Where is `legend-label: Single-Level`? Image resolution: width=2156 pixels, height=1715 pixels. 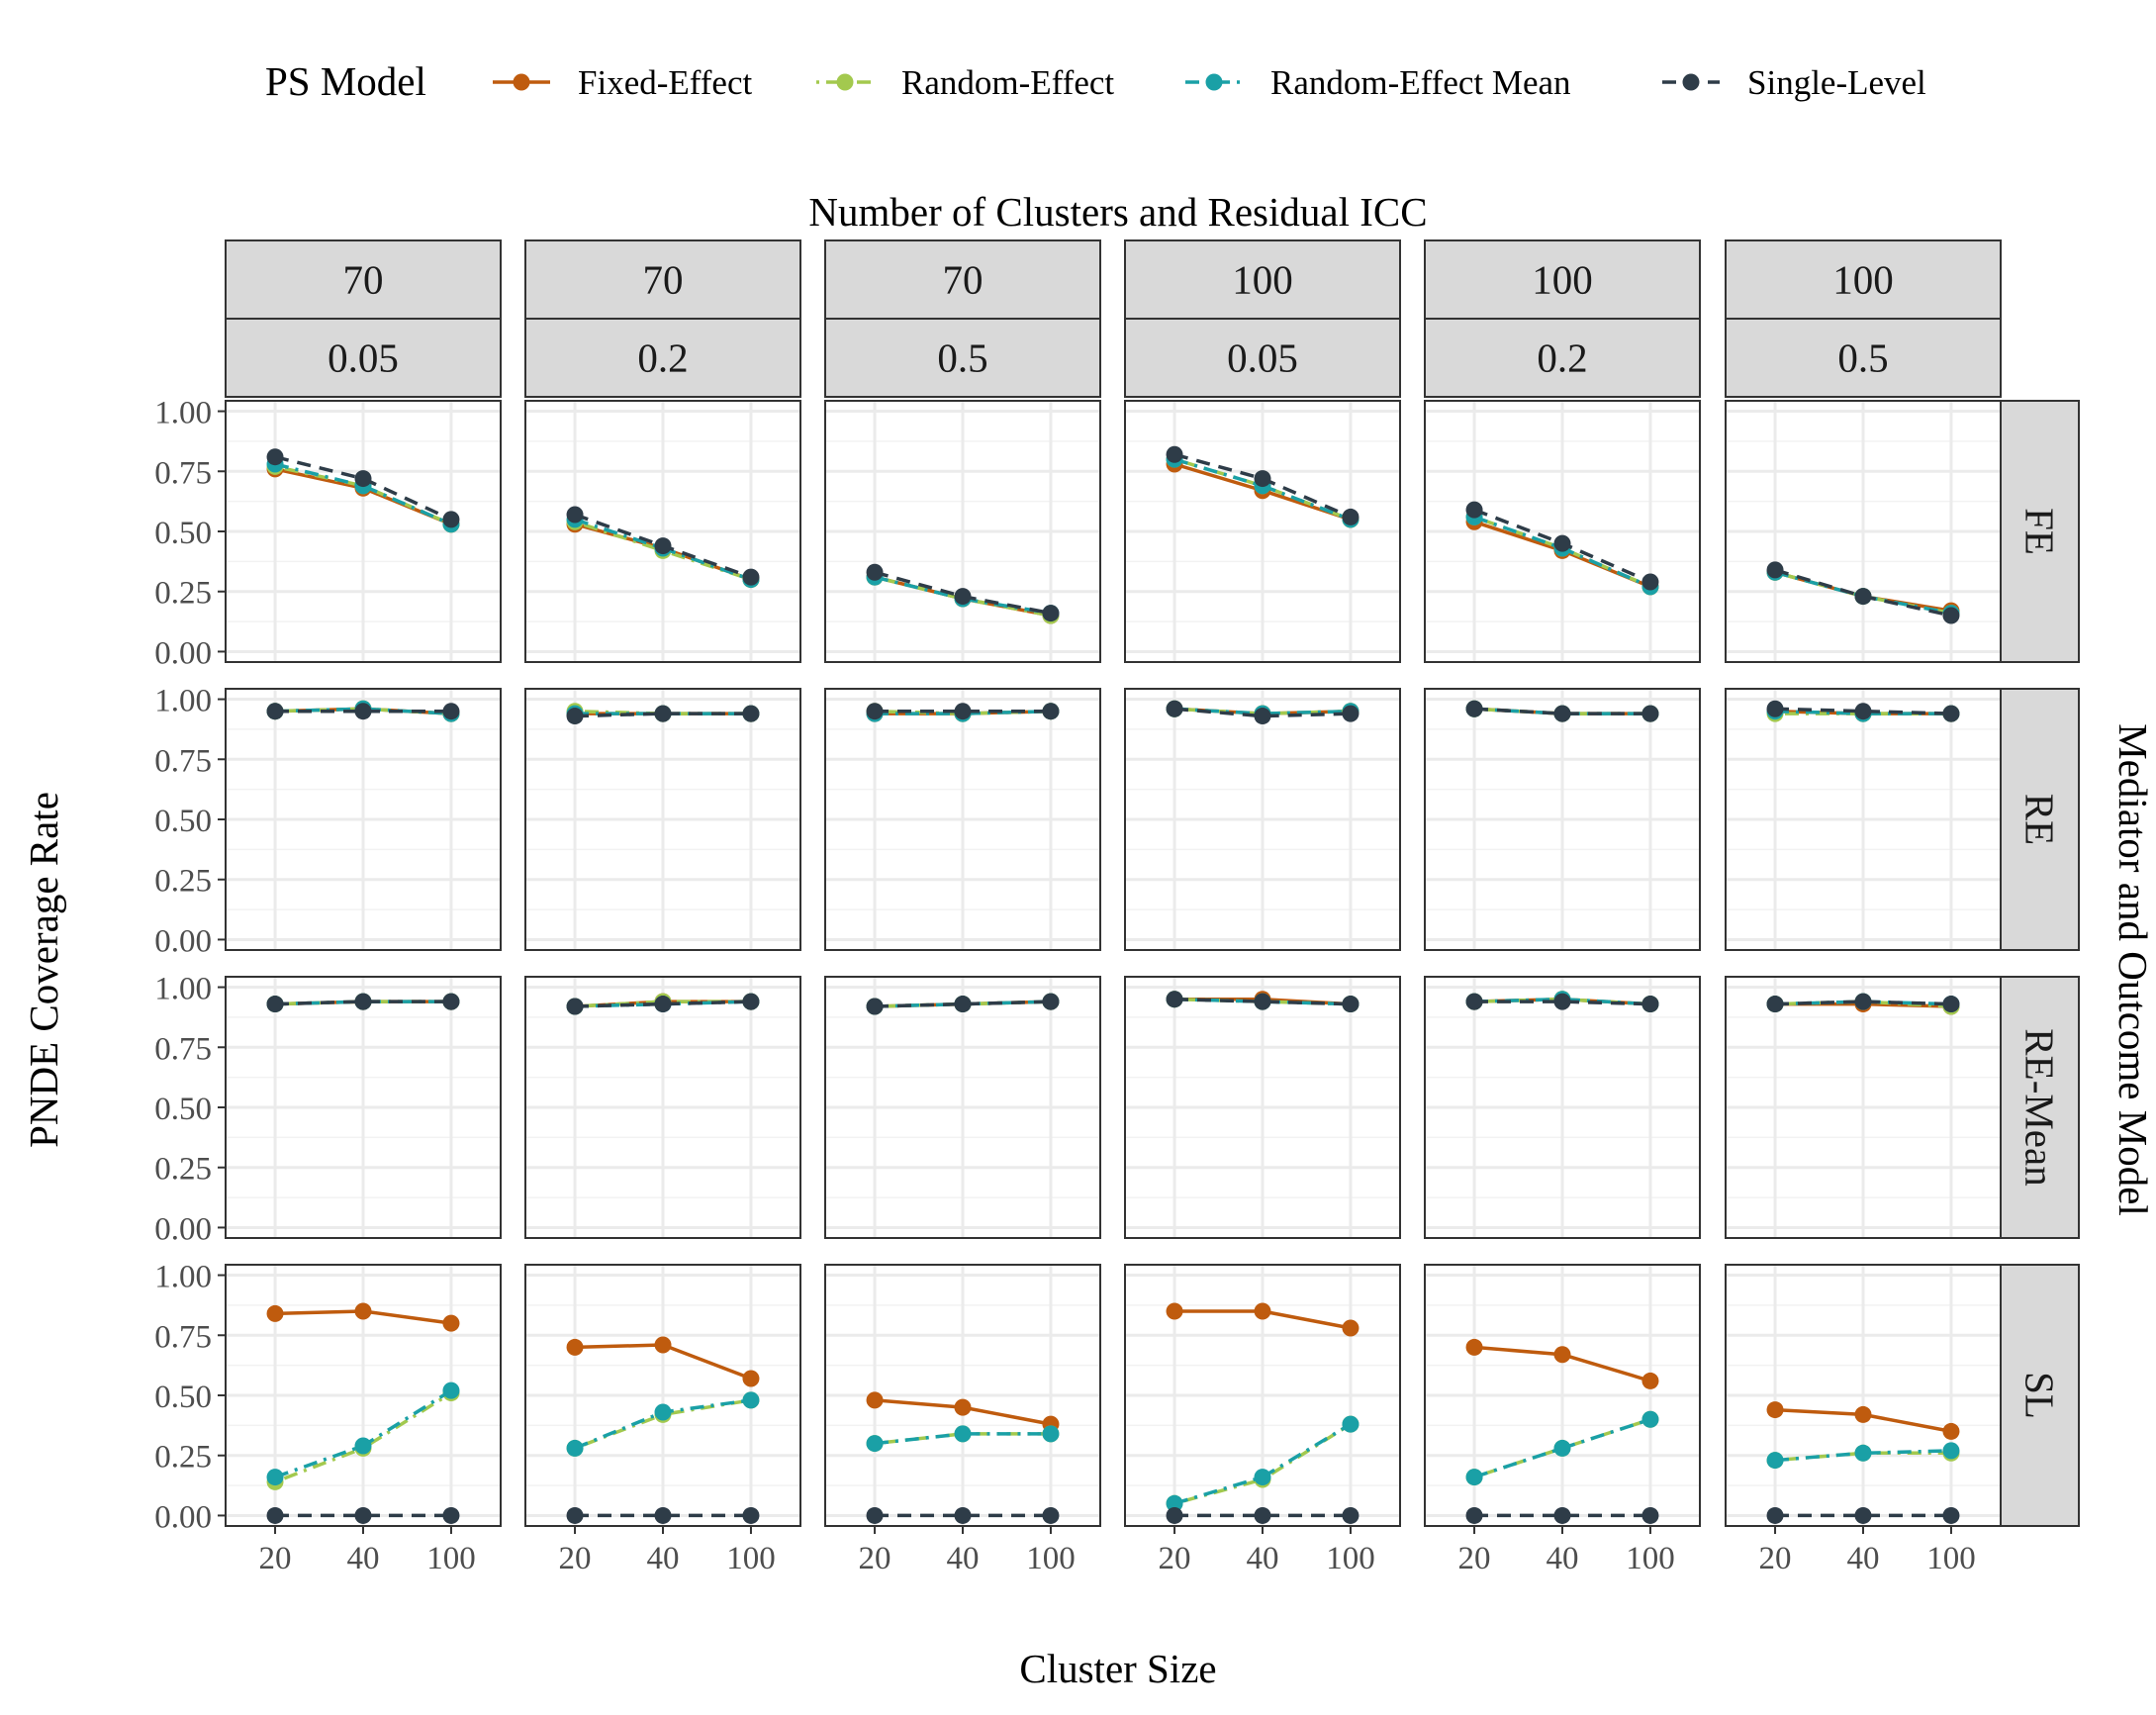
legend-label: Single-Level is located at coordinates (1836, 82).